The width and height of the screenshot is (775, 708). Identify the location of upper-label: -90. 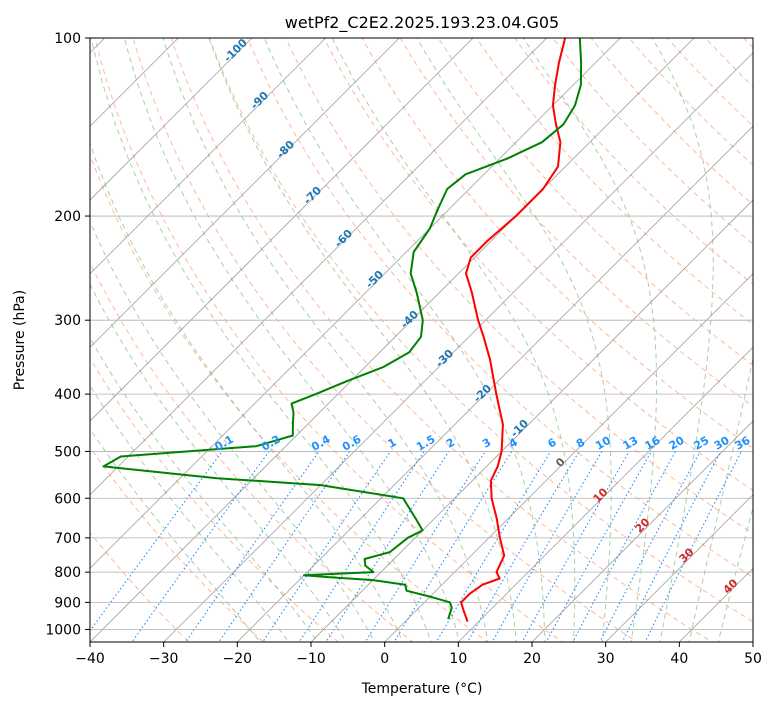
(259, 100).